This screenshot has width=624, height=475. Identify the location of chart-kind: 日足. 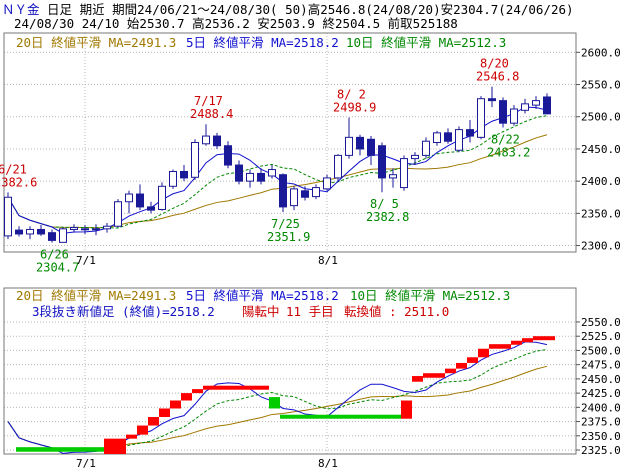
(60, 9).